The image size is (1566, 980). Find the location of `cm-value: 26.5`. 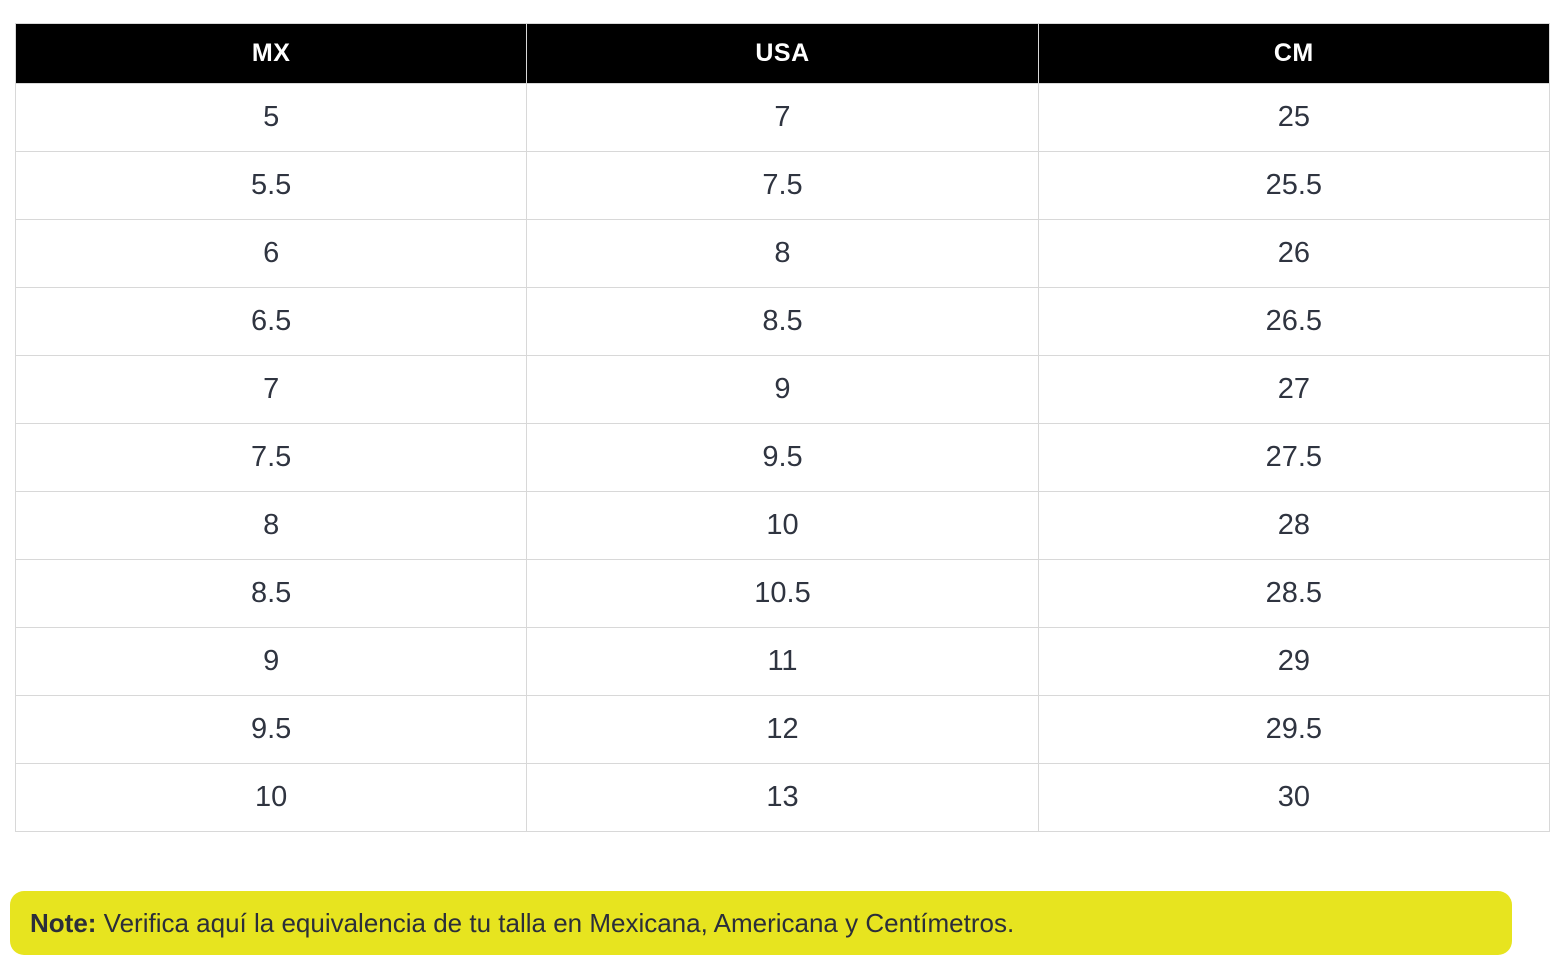

cm-value: 26.5 is located at coordinates (1294, 321).